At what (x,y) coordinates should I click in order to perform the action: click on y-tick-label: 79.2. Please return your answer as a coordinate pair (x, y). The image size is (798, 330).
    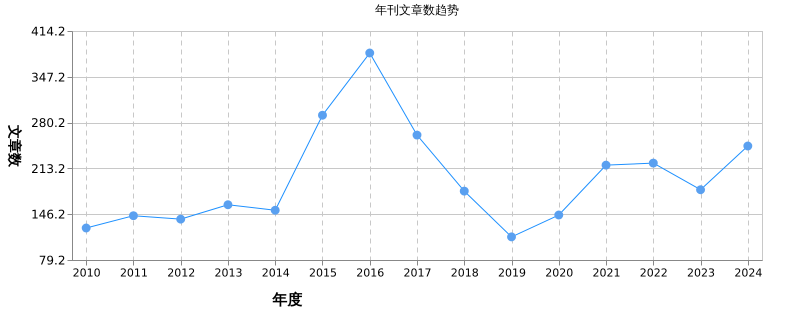
    Looking at the image, I should click on (52, 261).